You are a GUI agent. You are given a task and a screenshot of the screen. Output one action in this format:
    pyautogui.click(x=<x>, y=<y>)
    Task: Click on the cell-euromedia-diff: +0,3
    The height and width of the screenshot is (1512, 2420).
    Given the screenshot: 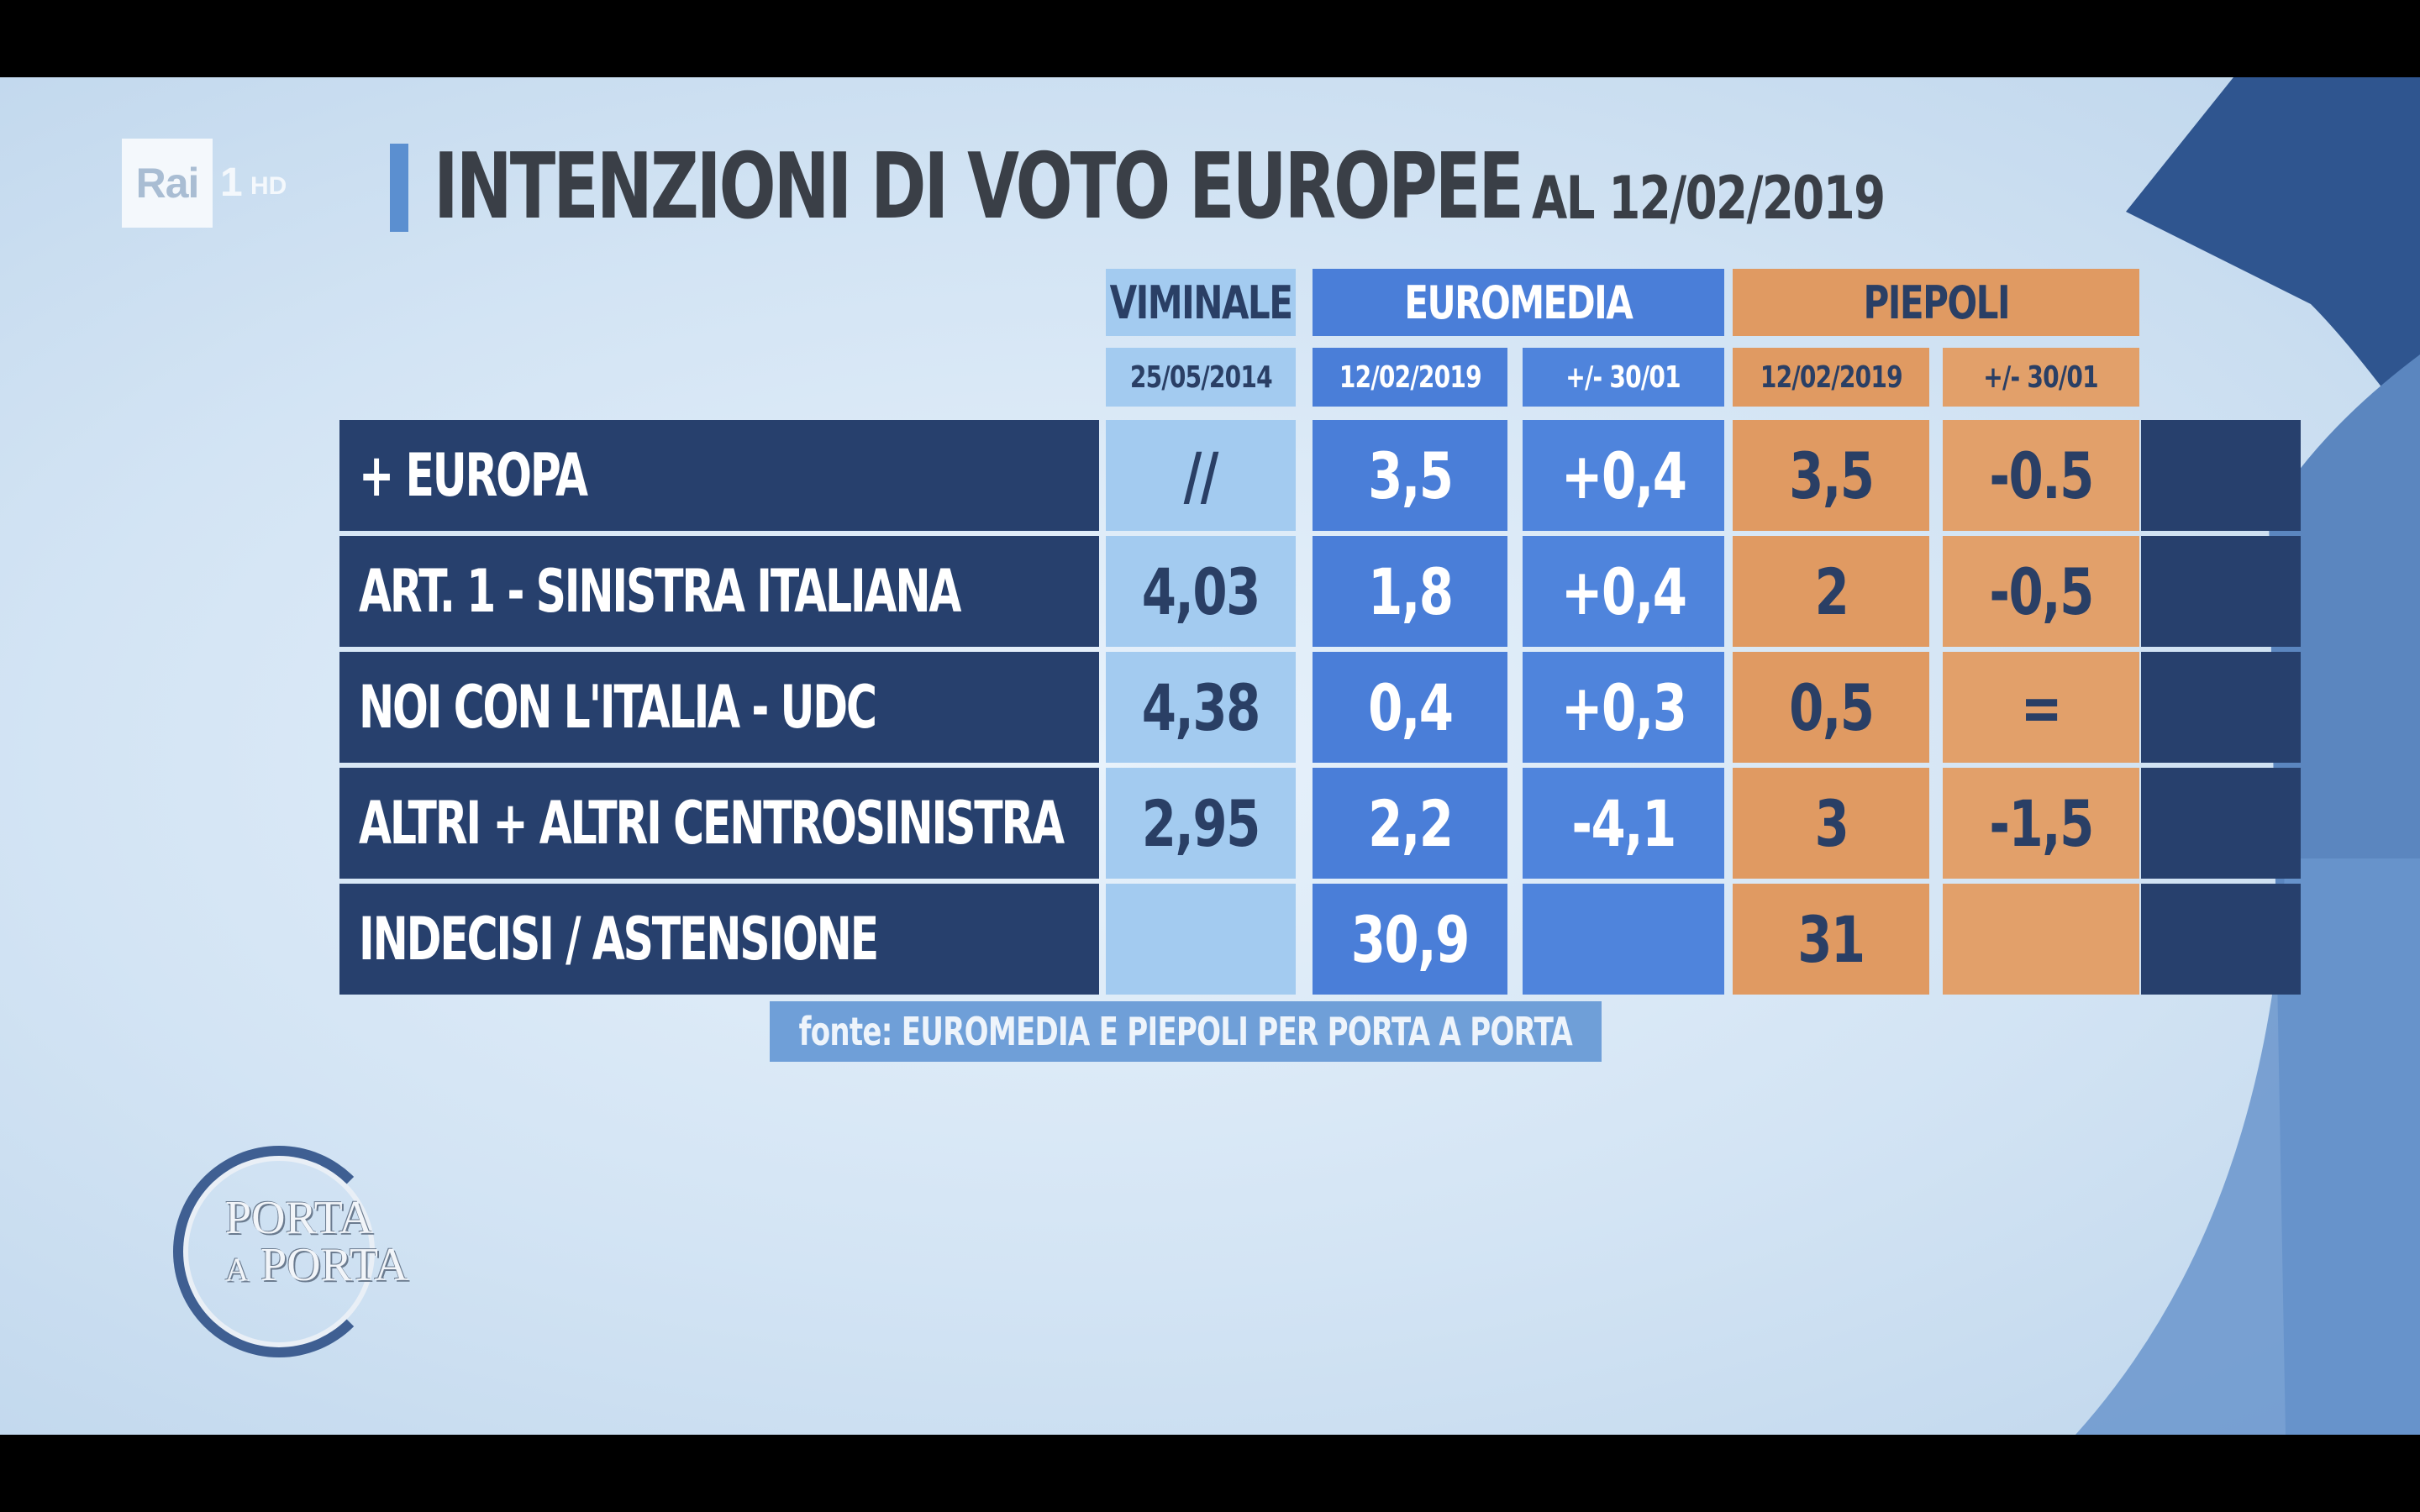 What is the action you would take?
    pyautogui.click(x=1623, y=707)
    